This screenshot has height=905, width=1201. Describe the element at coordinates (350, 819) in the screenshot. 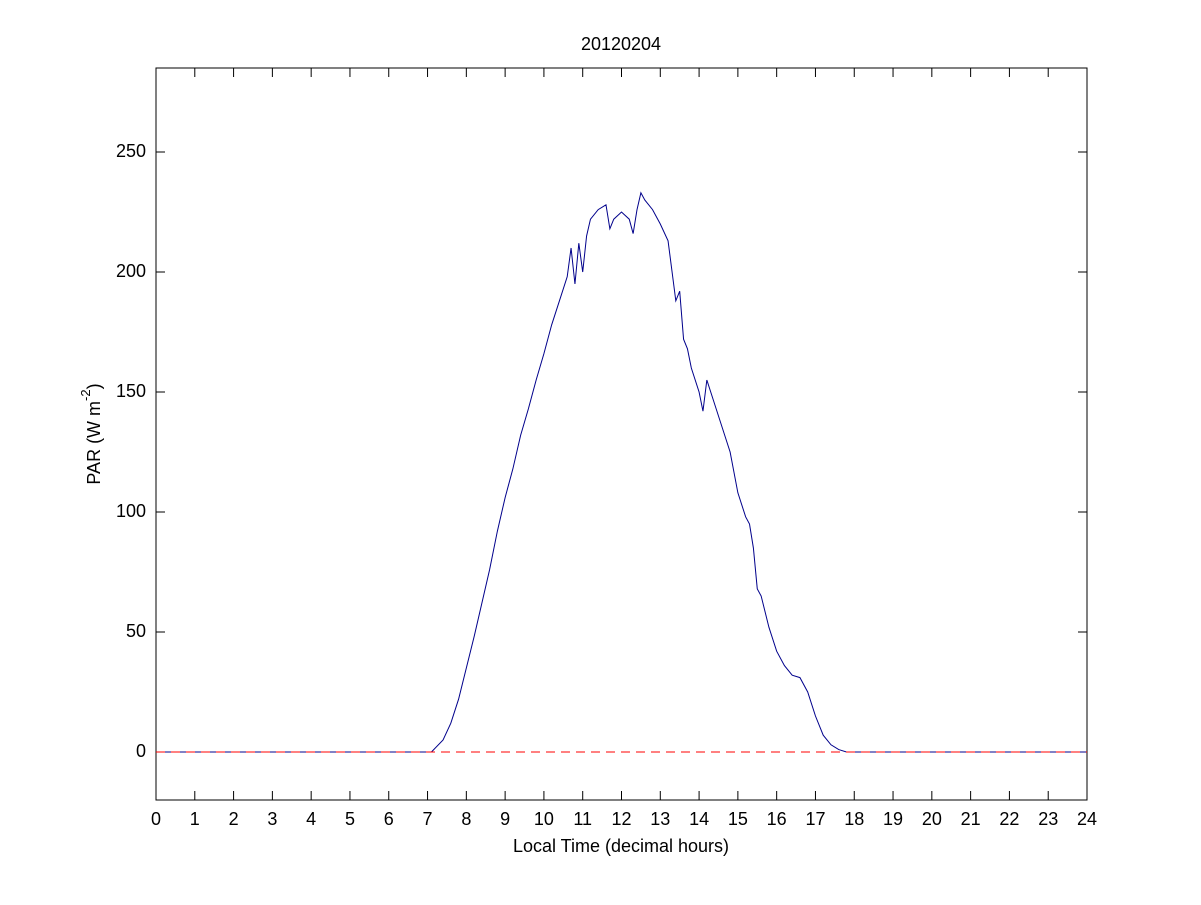

I see `x-tick-label: 5` at that location.